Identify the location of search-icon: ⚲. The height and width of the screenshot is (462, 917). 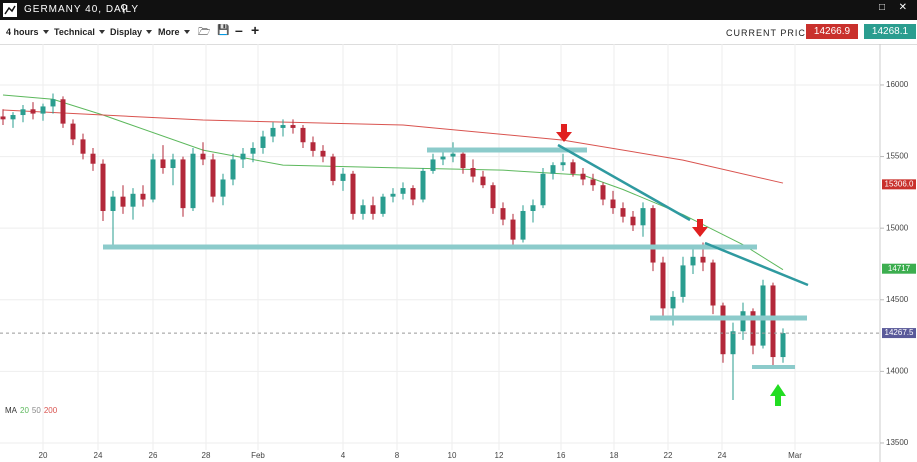
(124, 9).